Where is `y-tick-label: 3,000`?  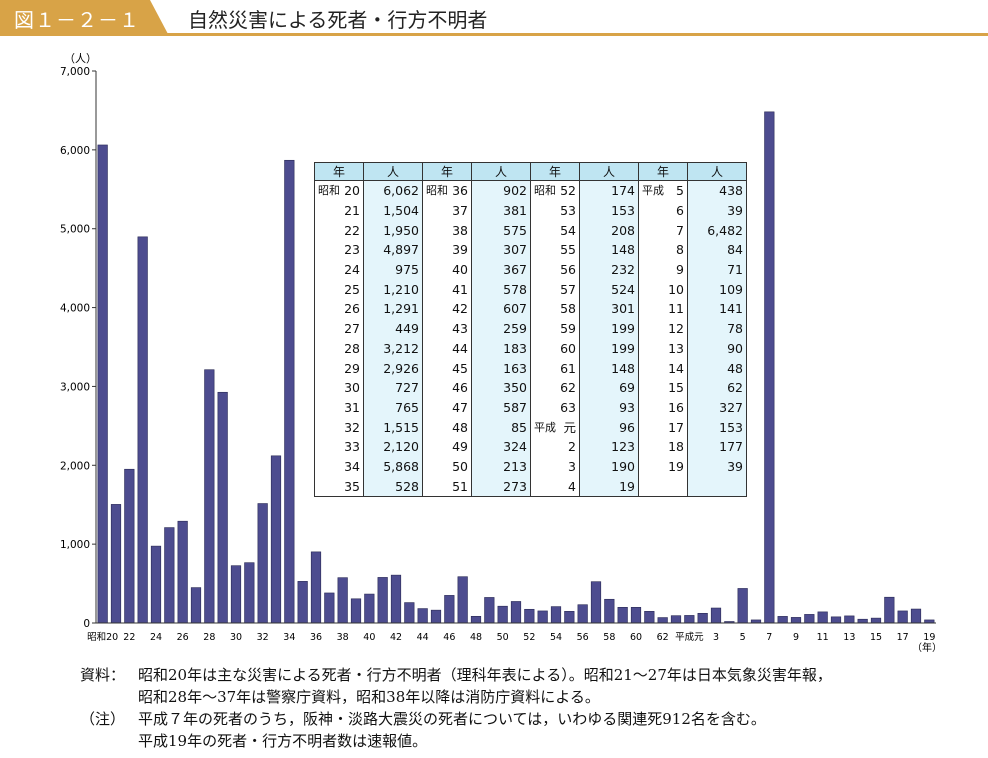
y-tick-label: 3,000 is located at coordinates (75, 387).